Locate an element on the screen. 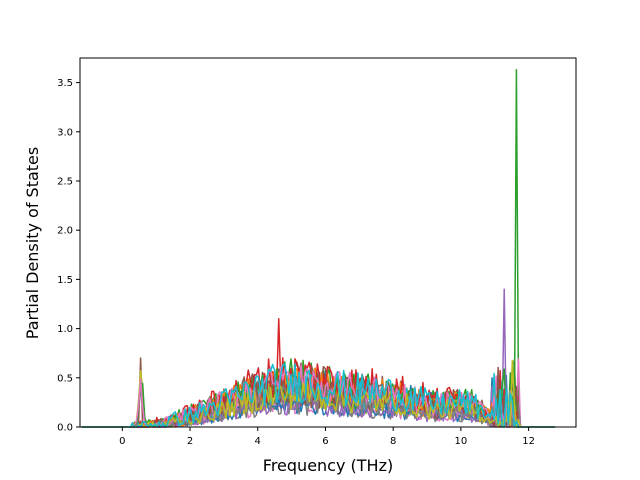  x-tick-label: 4 is located at coordinates (258, 441).